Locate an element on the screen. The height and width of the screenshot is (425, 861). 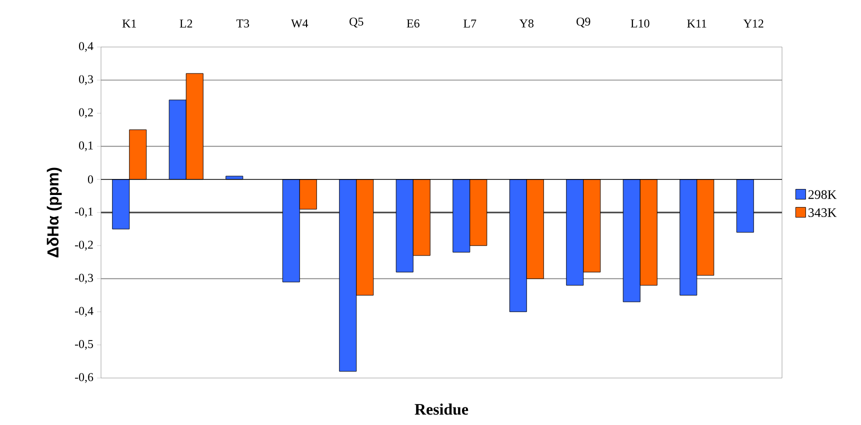
x-tick-label: W4 is located at coordinates (299, 23).